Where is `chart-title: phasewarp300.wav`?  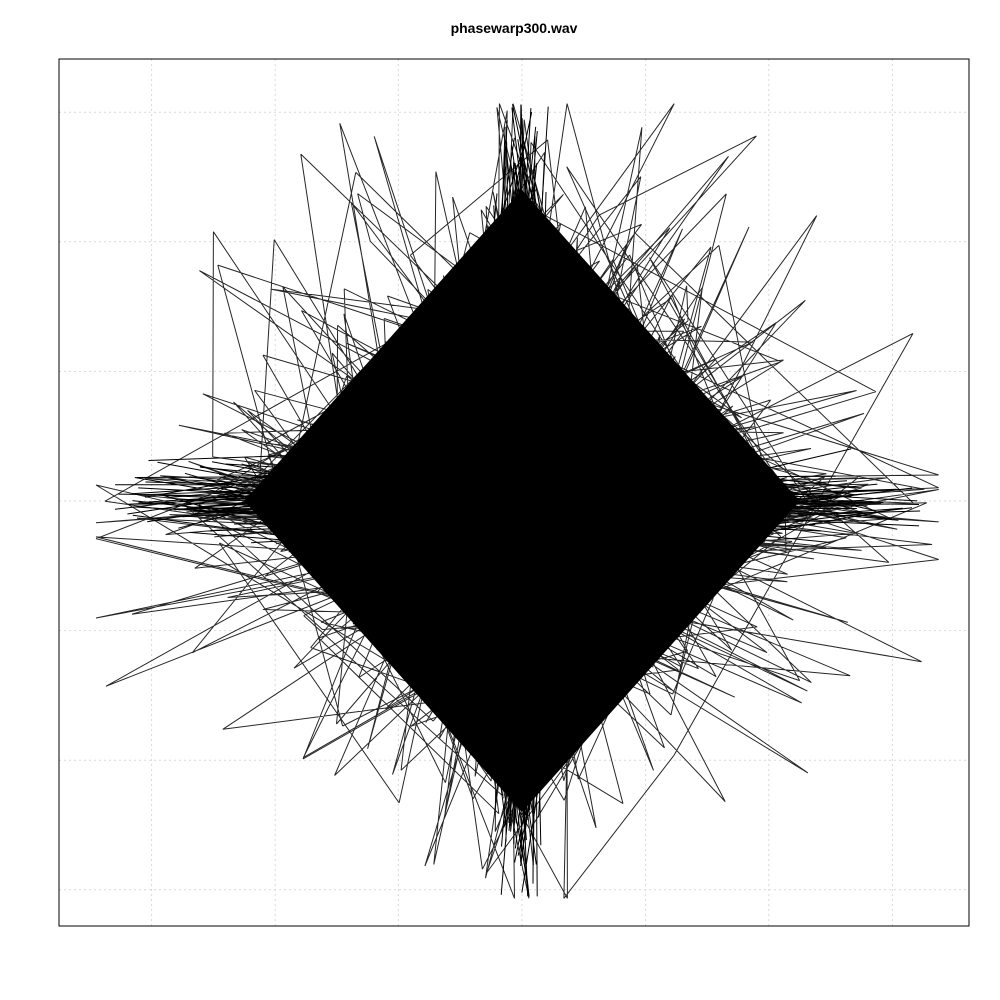
chart-title: phasewarp300.wav is located at coordinates (514, 28).